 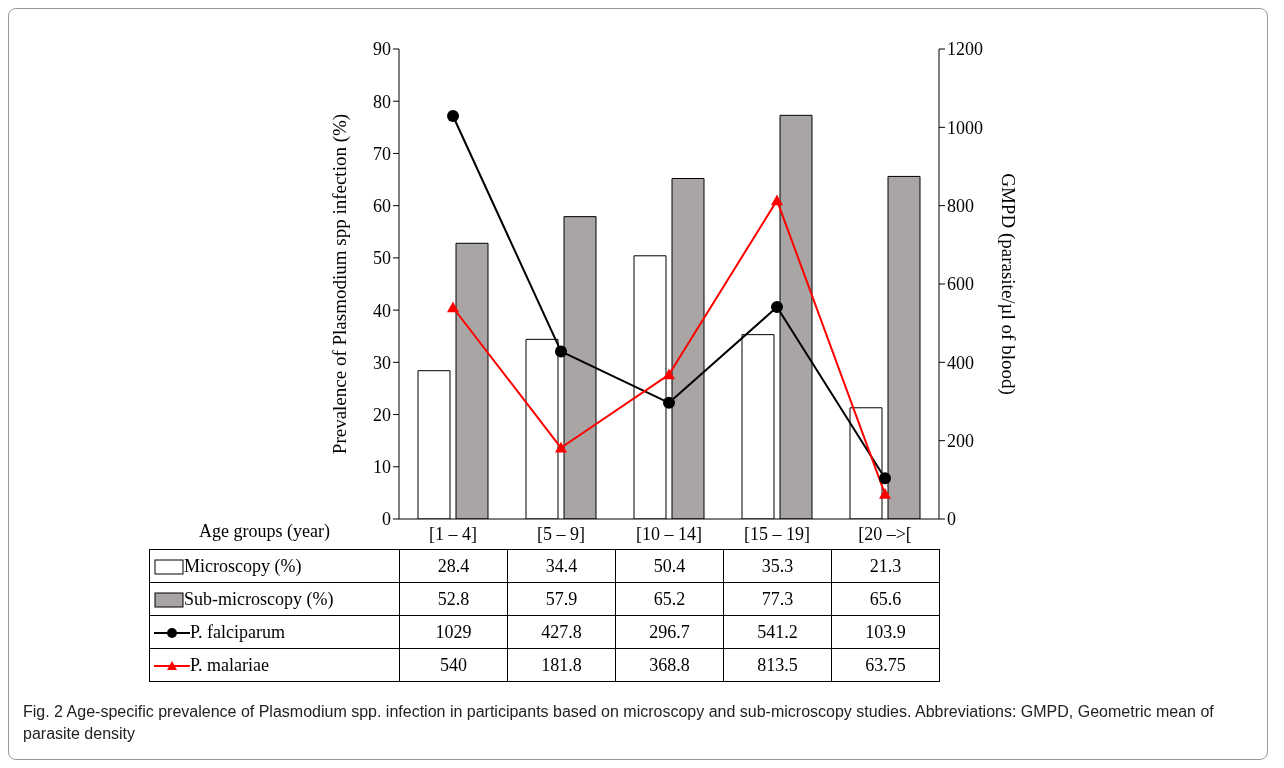 I want to click on data-label: 35.3, so click(x=777, y=566).